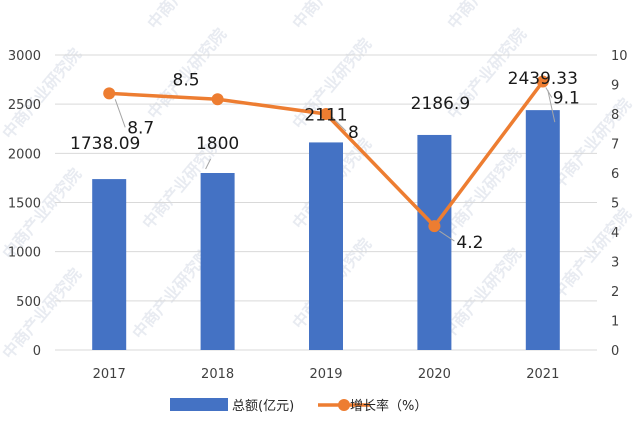 Image resolution: width=640 pixels, height=431 pixels. What do you see at coordinates (24, 253) in the screenshot?
I see `y-left-tick-label: 1000` at bounding box center [24, 253].